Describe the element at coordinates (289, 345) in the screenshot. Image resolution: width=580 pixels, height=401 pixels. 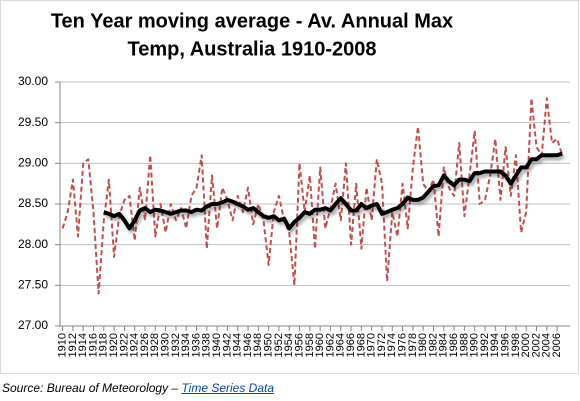
I see `x-tick-label: 1954` at that location.